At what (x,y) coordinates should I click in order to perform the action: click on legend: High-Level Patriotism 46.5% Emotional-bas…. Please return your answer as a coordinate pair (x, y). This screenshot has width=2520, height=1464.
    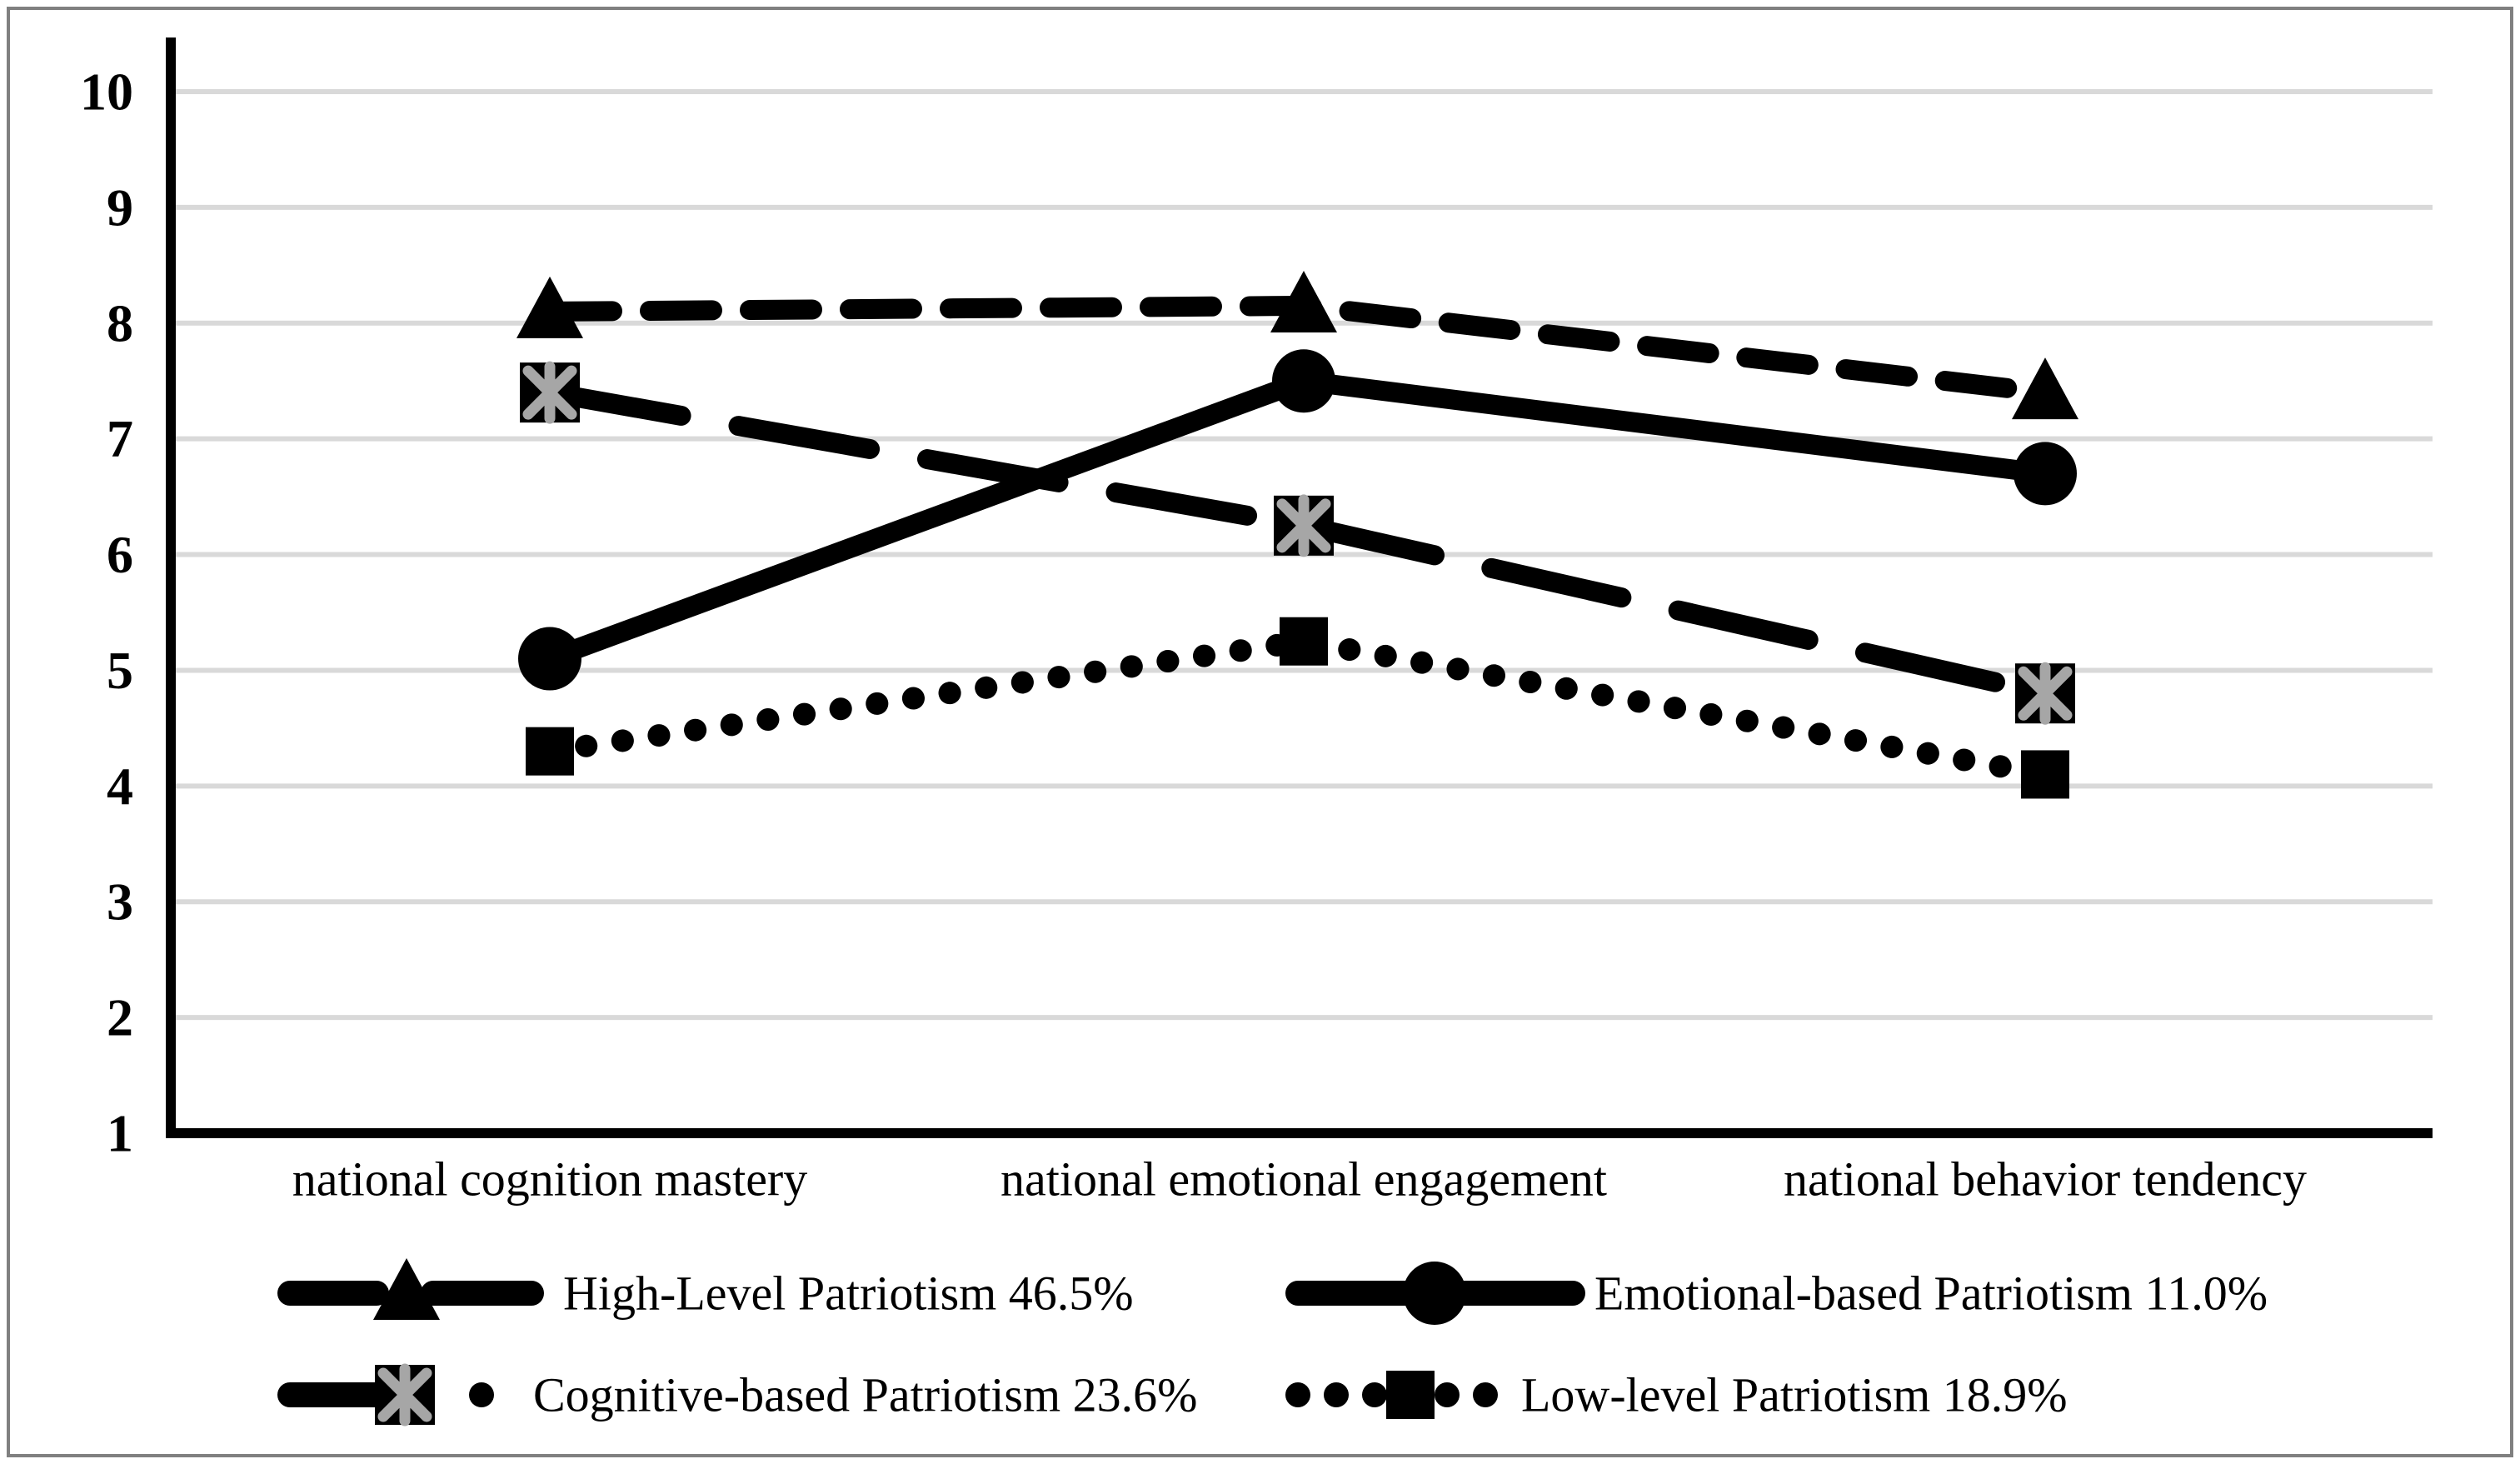
    Looking at the image, I should click on (1272, 1342).